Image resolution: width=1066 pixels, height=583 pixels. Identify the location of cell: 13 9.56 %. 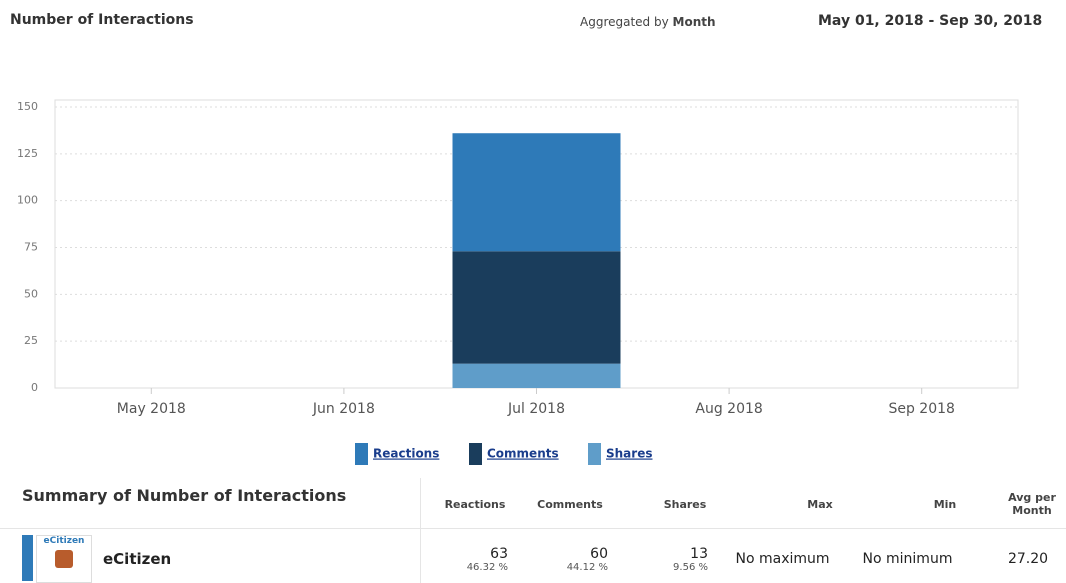
(664, 559).